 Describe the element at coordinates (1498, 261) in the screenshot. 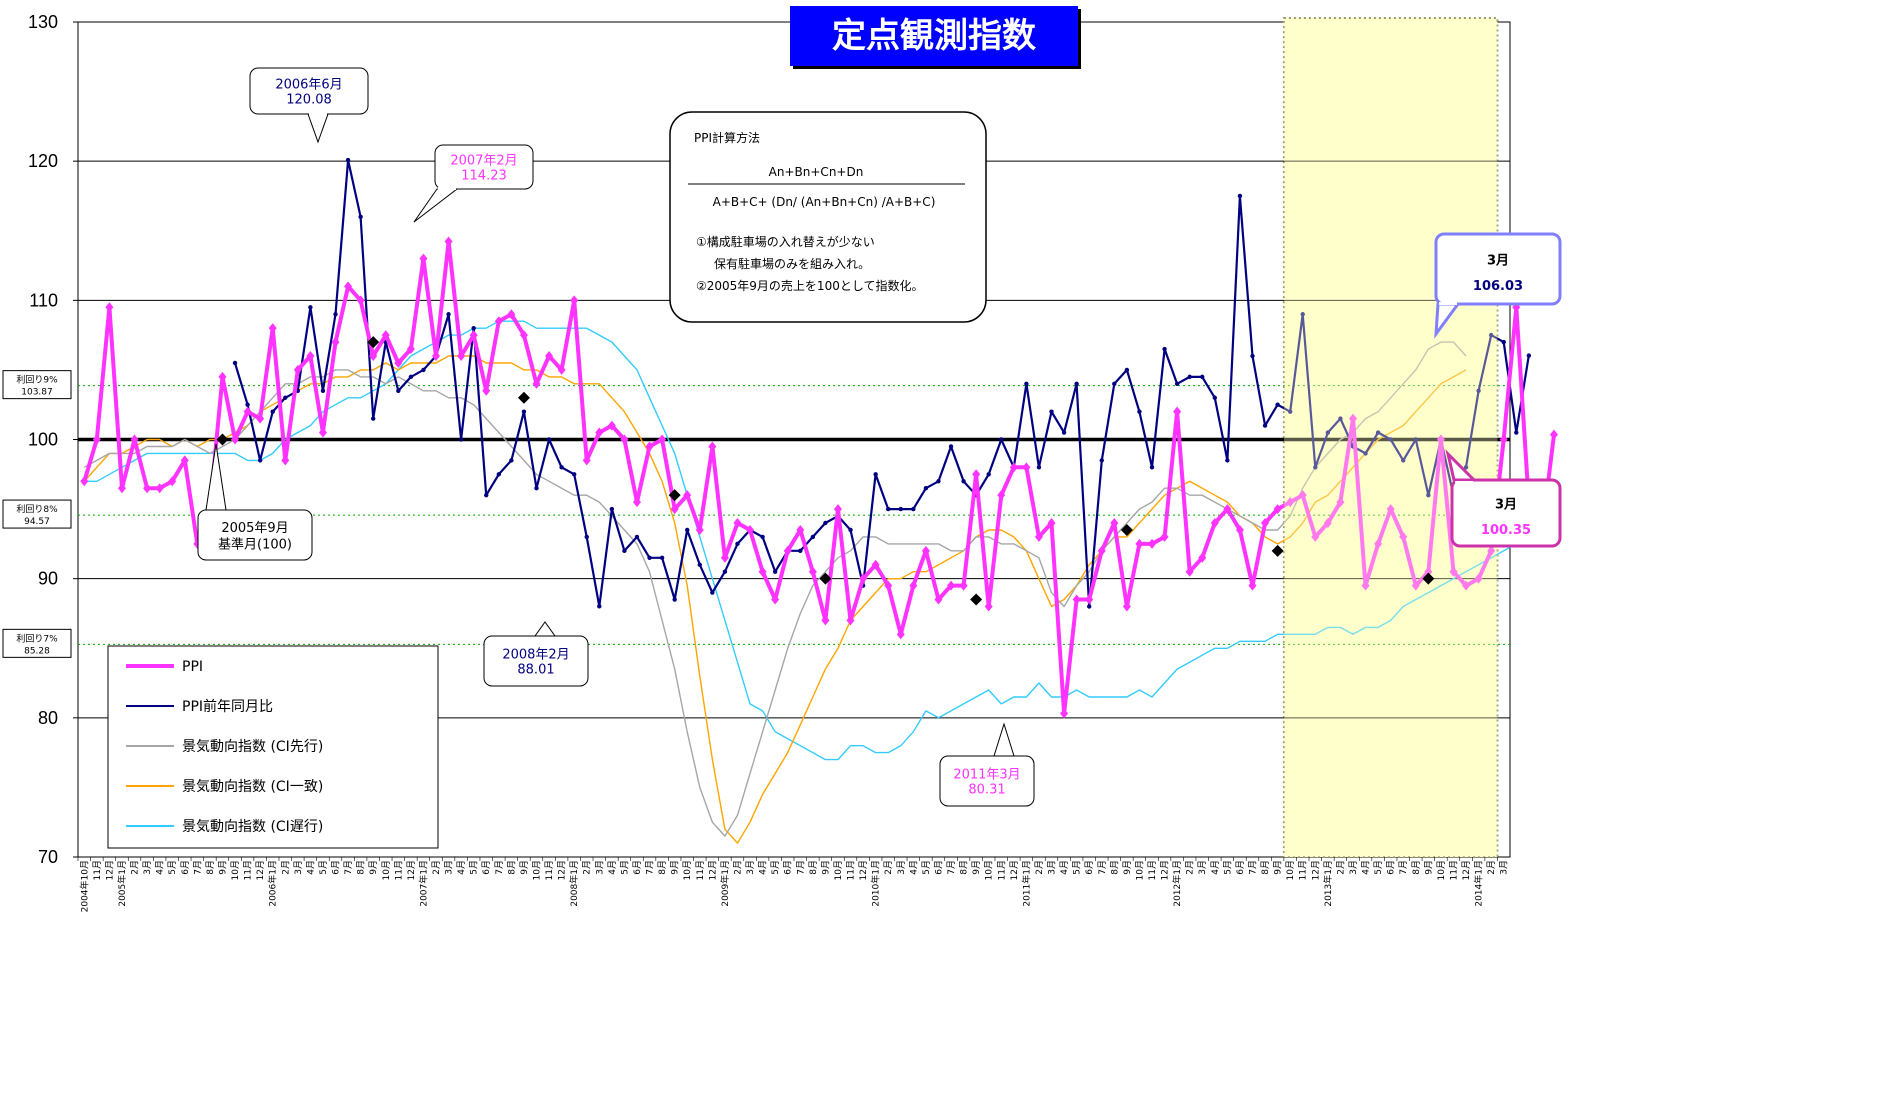

I see `callout-line1: 3月` at that location.